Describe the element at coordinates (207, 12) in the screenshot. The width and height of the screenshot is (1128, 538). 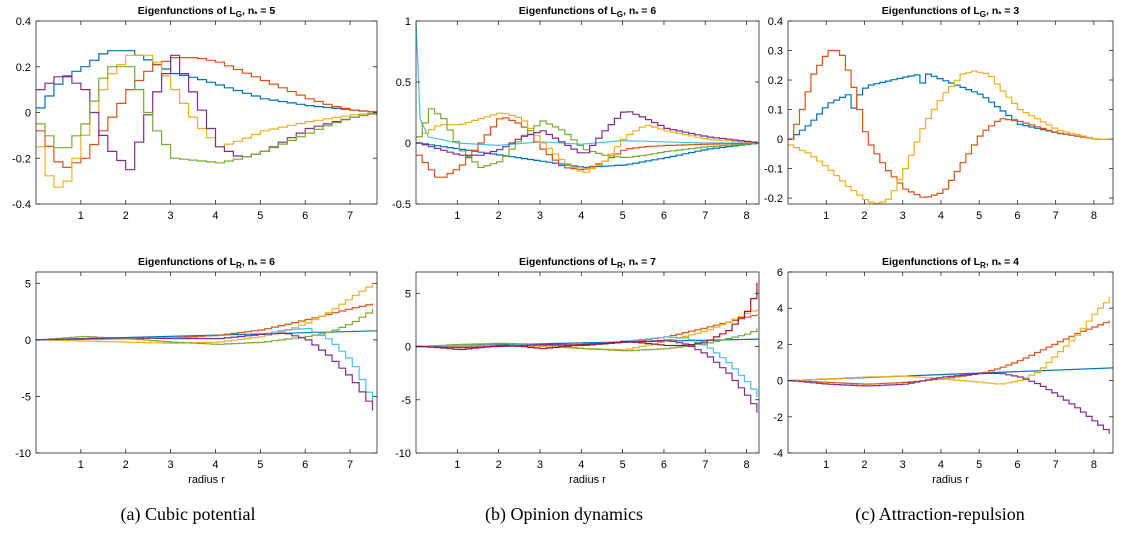
I see `subplot-title: Eigenfunctions of LG, n* = 5` at that location.